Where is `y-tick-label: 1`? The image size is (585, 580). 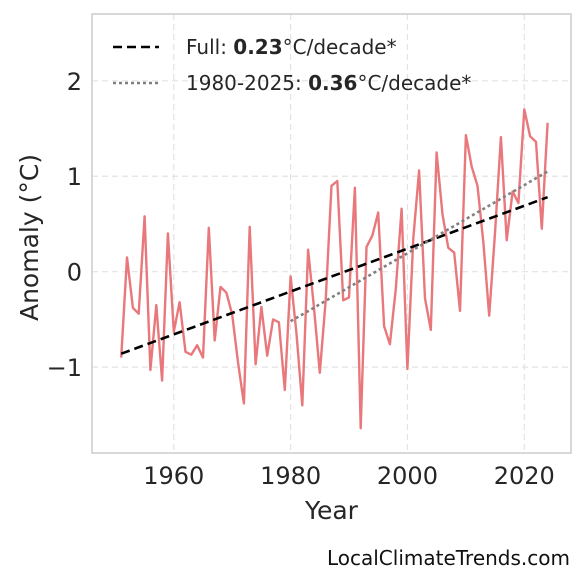 y-tick-label: 1 is located at coordinates (74, 177).